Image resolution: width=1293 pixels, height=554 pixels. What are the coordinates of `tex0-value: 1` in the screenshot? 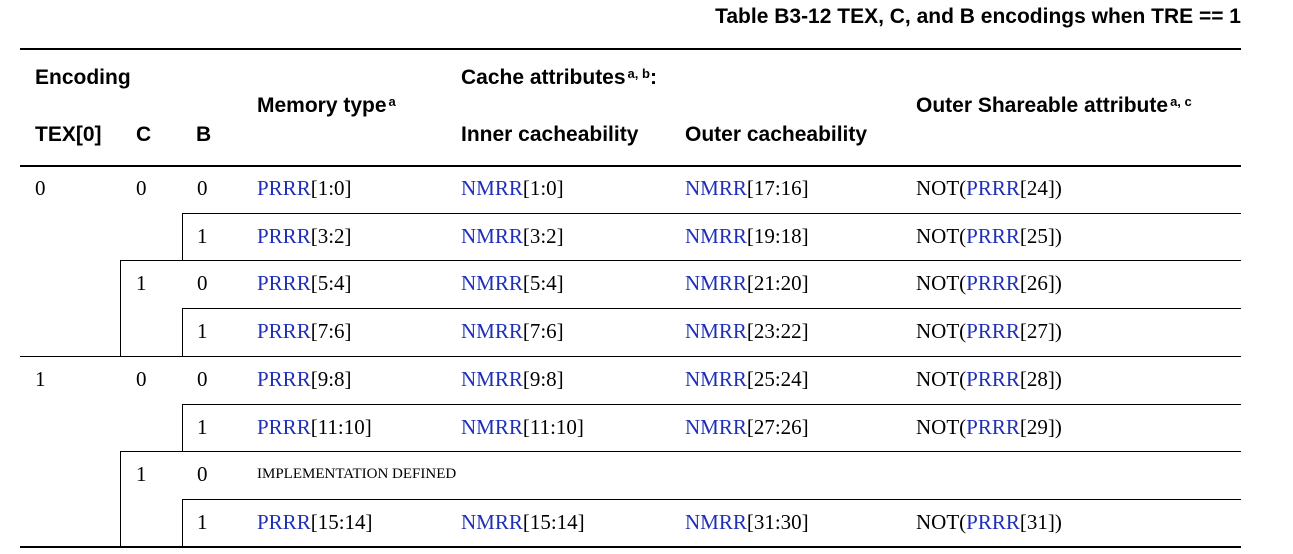 It's located at (40, 379).